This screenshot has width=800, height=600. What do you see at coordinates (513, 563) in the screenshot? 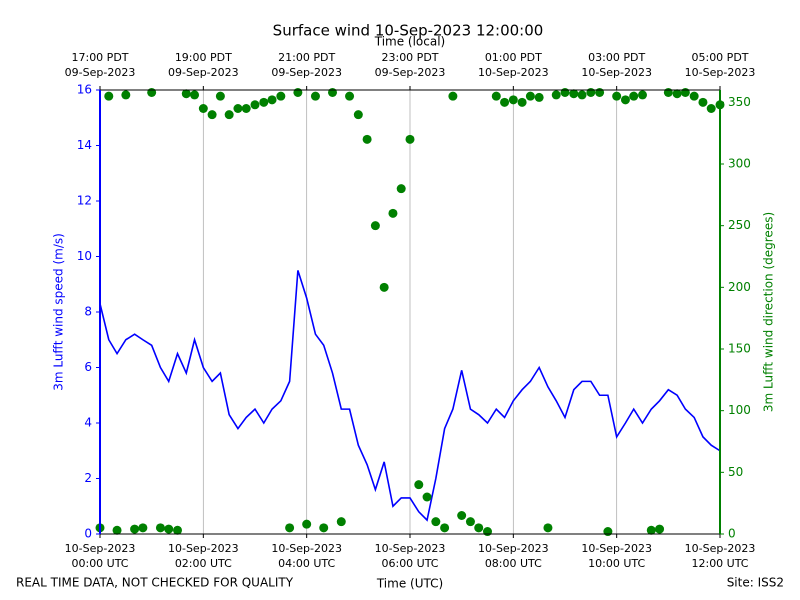
I see `x-tick-label: 08:00 UTC` at bounding box center [513, 563].